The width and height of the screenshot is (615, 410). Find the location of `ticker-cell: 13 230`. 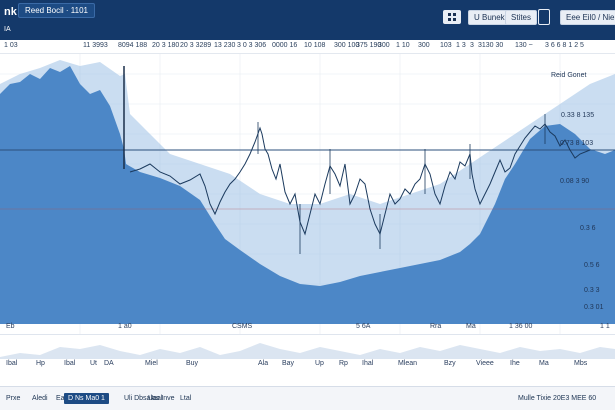

ticker-cell: 13 230 is located at coordinates (225, 45).